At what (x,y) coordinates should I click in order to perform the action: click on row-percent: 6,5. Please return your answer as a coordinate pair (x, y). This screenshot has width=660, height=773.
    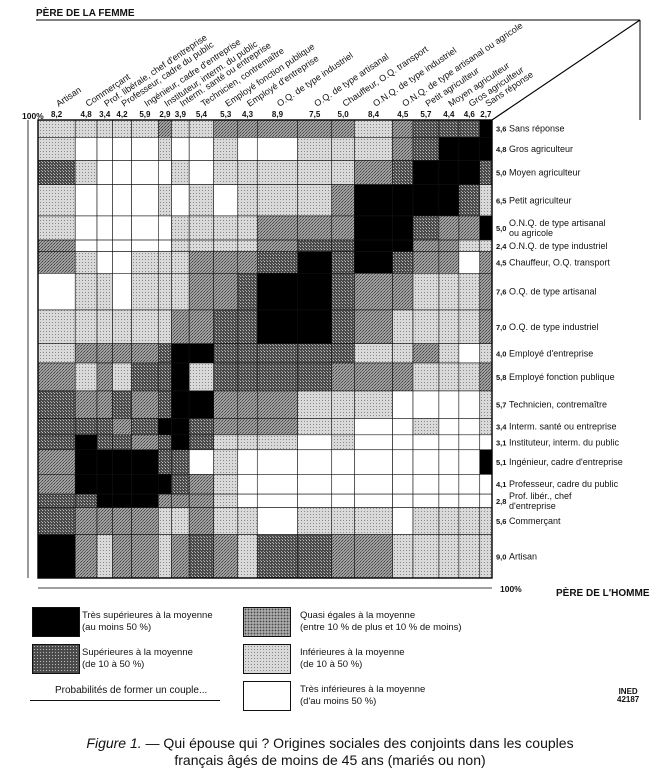
    Looking at the image, I should click on (501, 200).